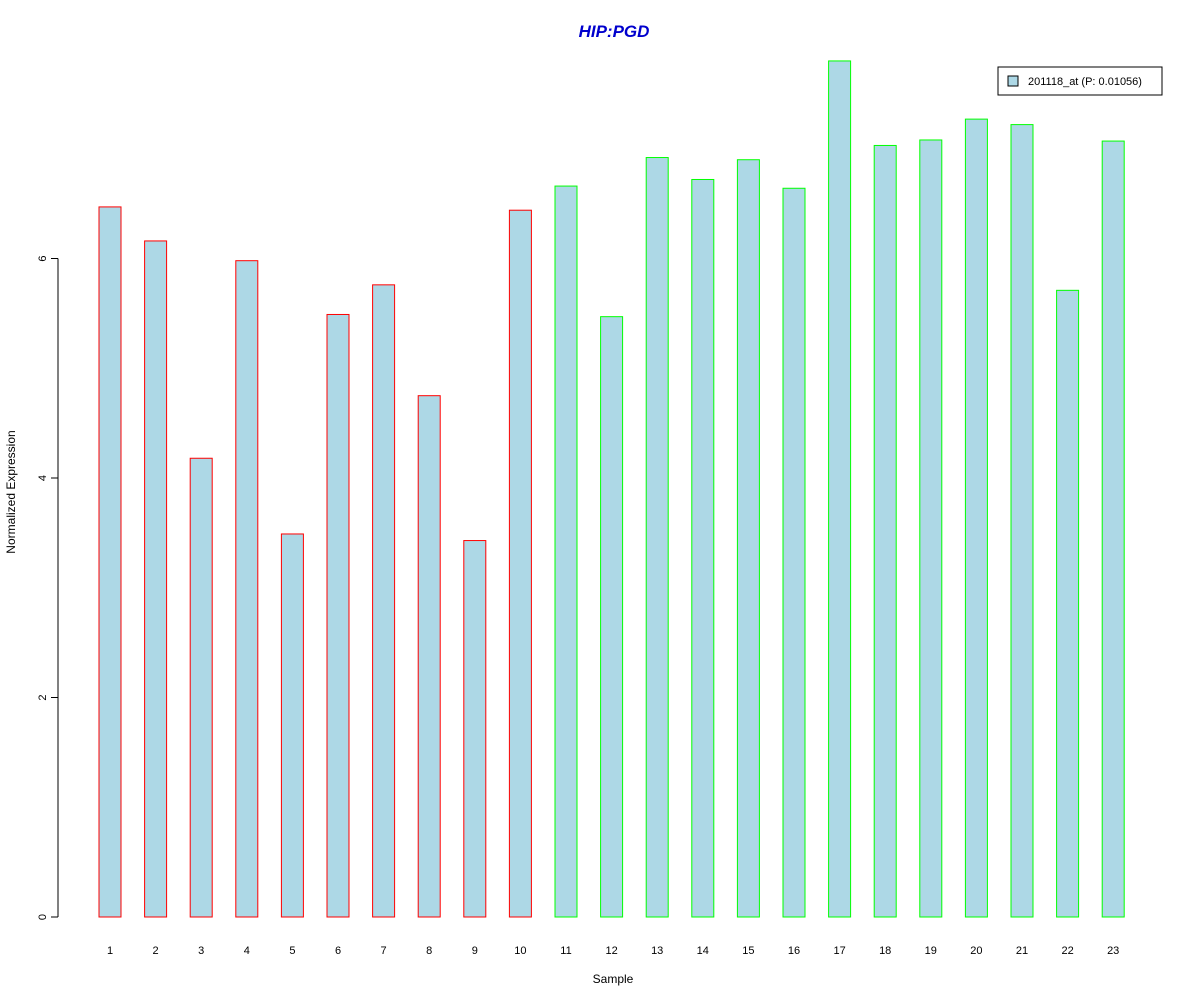 This screenshot has width=1200, height=1000. Describe the element at coordinates (1022, 951) in the screenshot. I see `x-tick-label: 21` at that location.